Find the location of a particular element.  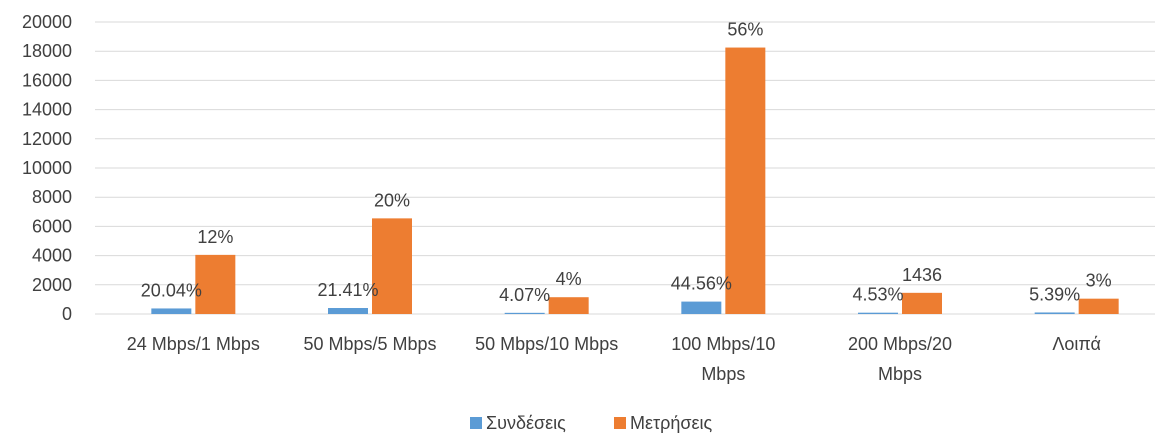

y-tick-label: 2000 is located at coordinates (52, 285).